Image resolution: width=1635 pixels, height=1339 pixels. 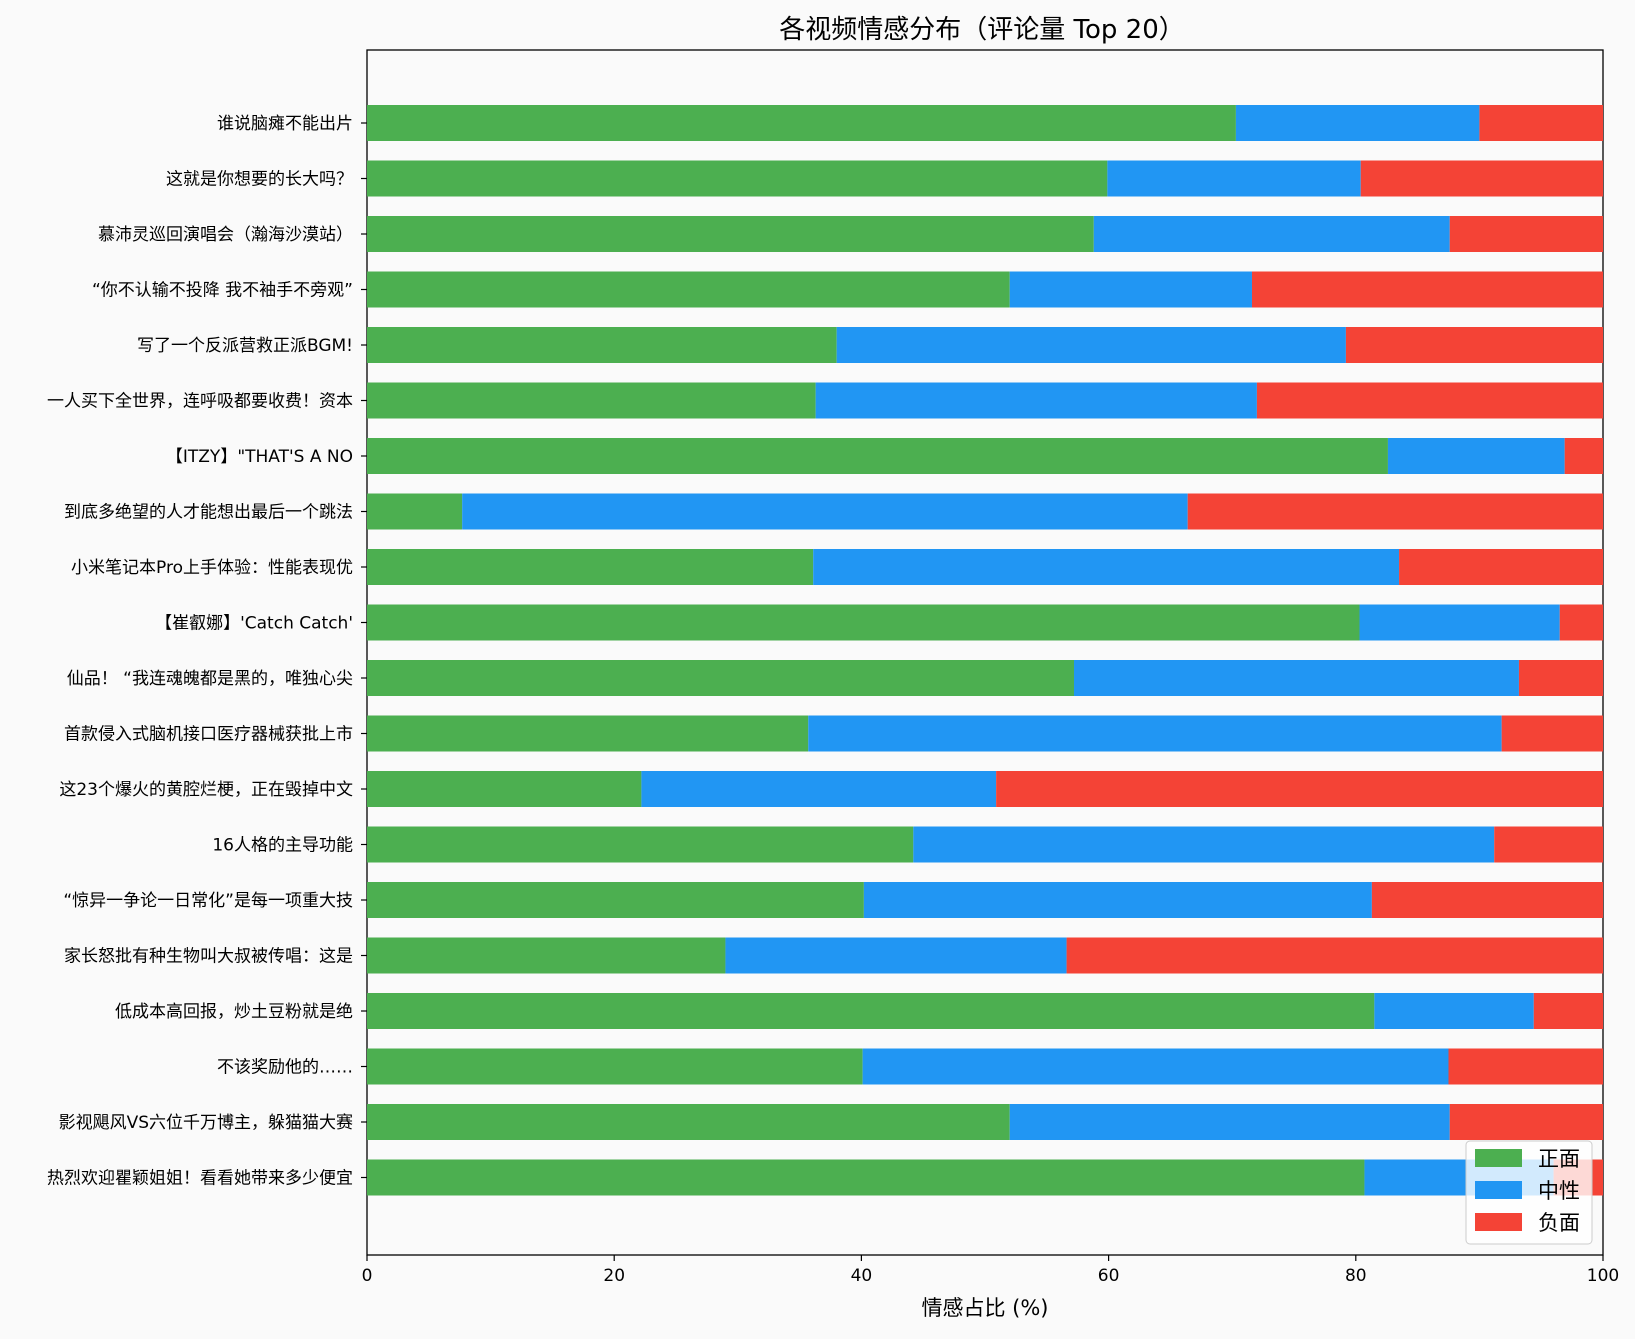 What do you see at coordinates (208, 735) in the screenshot?
I see `y-tick-label: 首款侵入式脑机接口医疗器械获批上市` at bounding box center [208, 735].